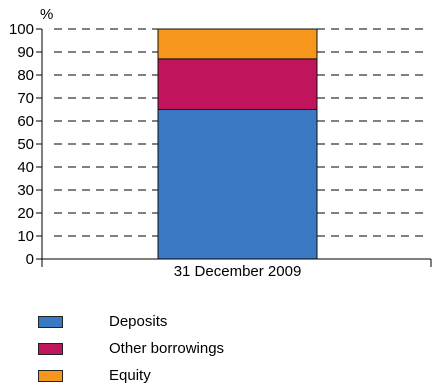  What do you see at coordinates (21, 29) in the screenshot?
I see `y-tick-label-100: 100` at bounding box center [21, 29].